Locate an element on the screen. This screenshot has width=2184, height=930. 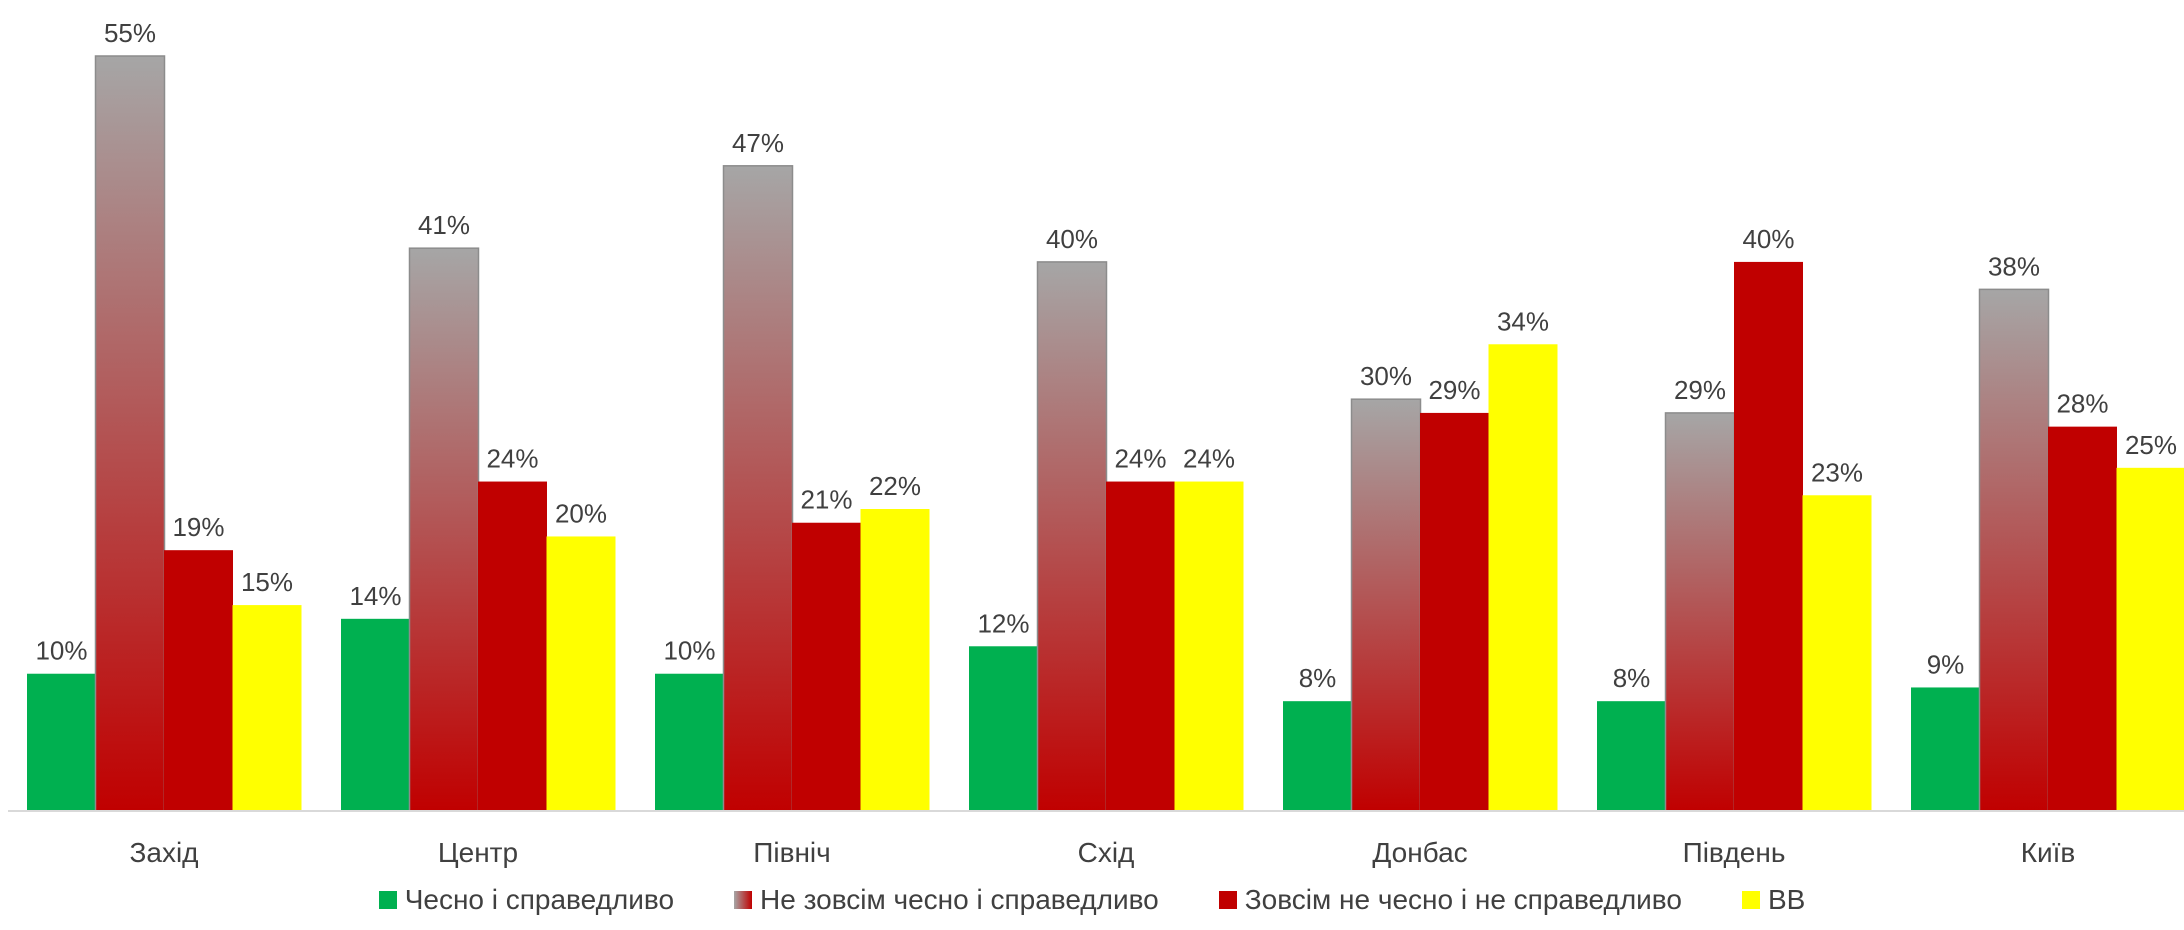
bar-Схід-series-1 is located at coordinates (1003, 728).